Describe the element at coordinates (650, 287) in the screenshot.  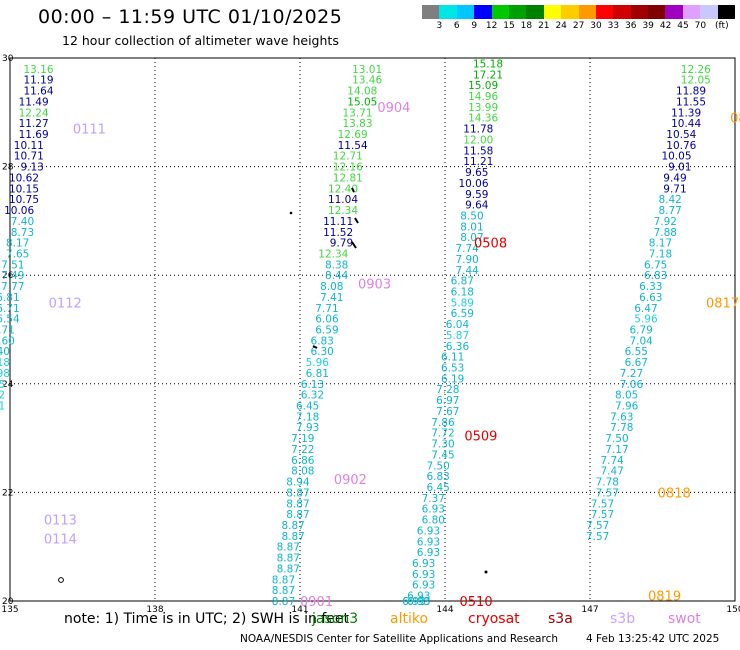
I see `wave-height-label: 6.33` at that location.